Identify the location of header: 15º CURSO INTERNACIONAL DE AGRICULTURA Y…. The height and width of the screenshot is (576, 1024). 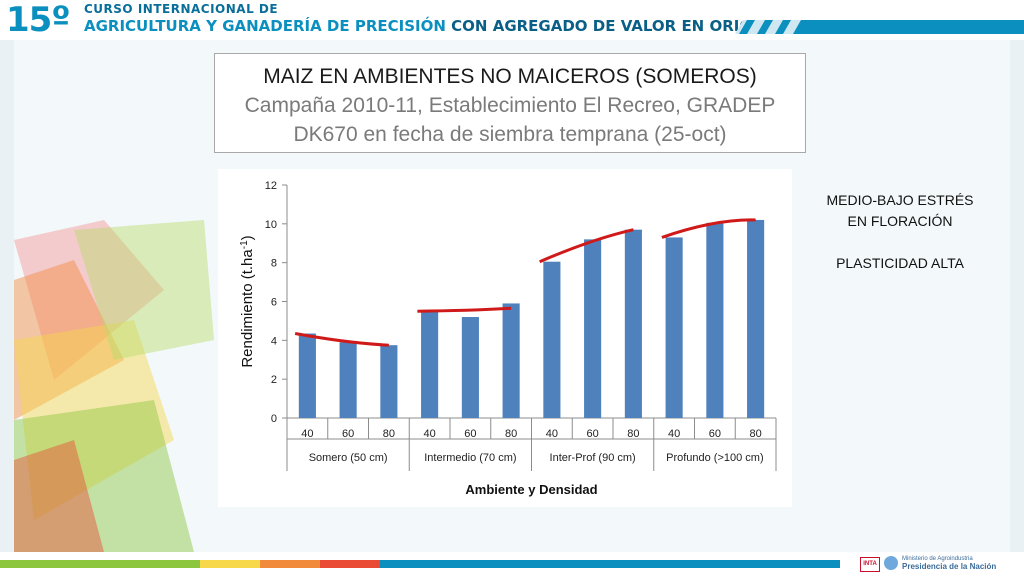
(512, 20).